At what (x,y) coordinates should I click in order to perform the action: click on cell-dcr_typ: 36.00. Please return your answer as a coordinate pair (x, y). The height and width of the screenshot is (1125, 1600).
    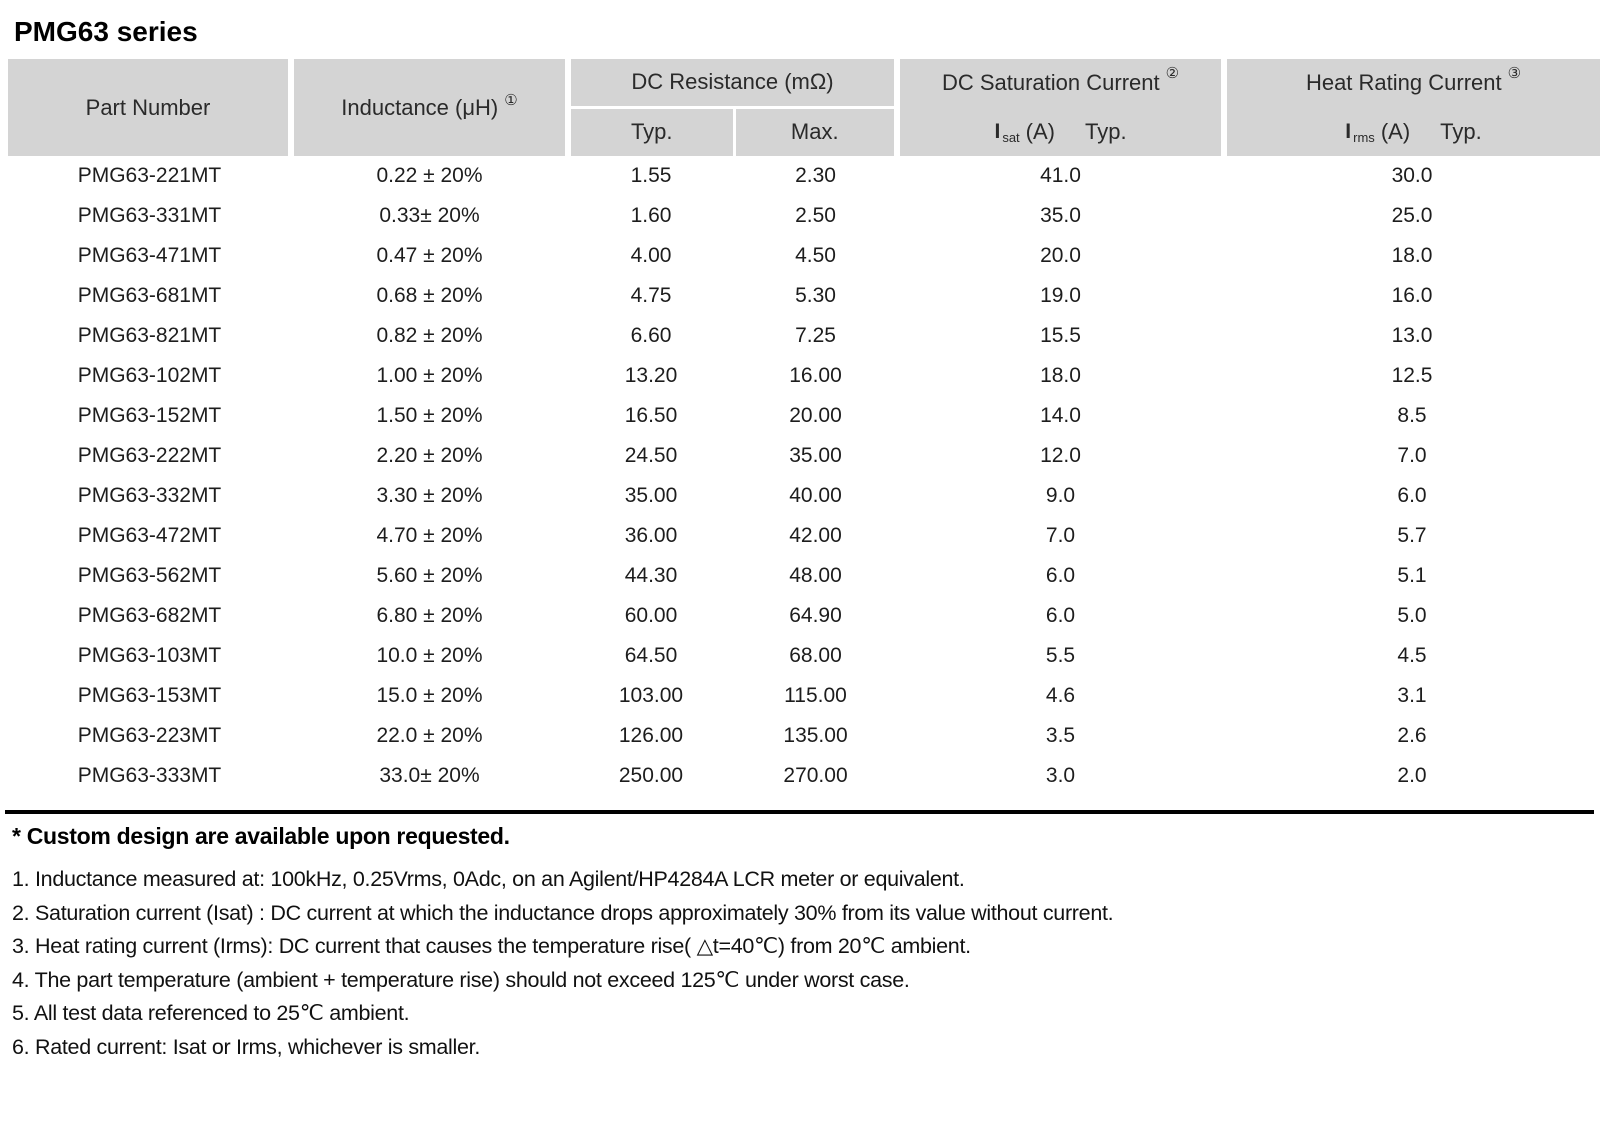
    Looking at the image, I should click on (651, 536).